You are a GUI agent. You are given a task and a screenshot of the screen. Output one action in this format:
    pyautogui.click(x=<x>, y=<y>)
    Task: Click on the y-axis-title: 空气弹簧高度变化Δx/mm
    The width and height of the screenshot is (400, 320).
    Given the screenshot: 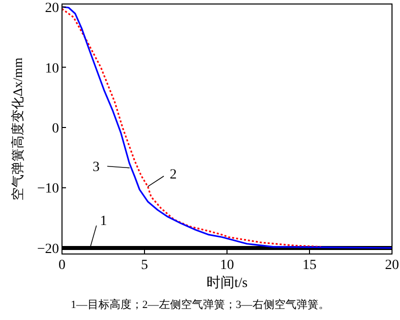 What is the action you would take?
    pyautogui.click(x=17, y=129)
    